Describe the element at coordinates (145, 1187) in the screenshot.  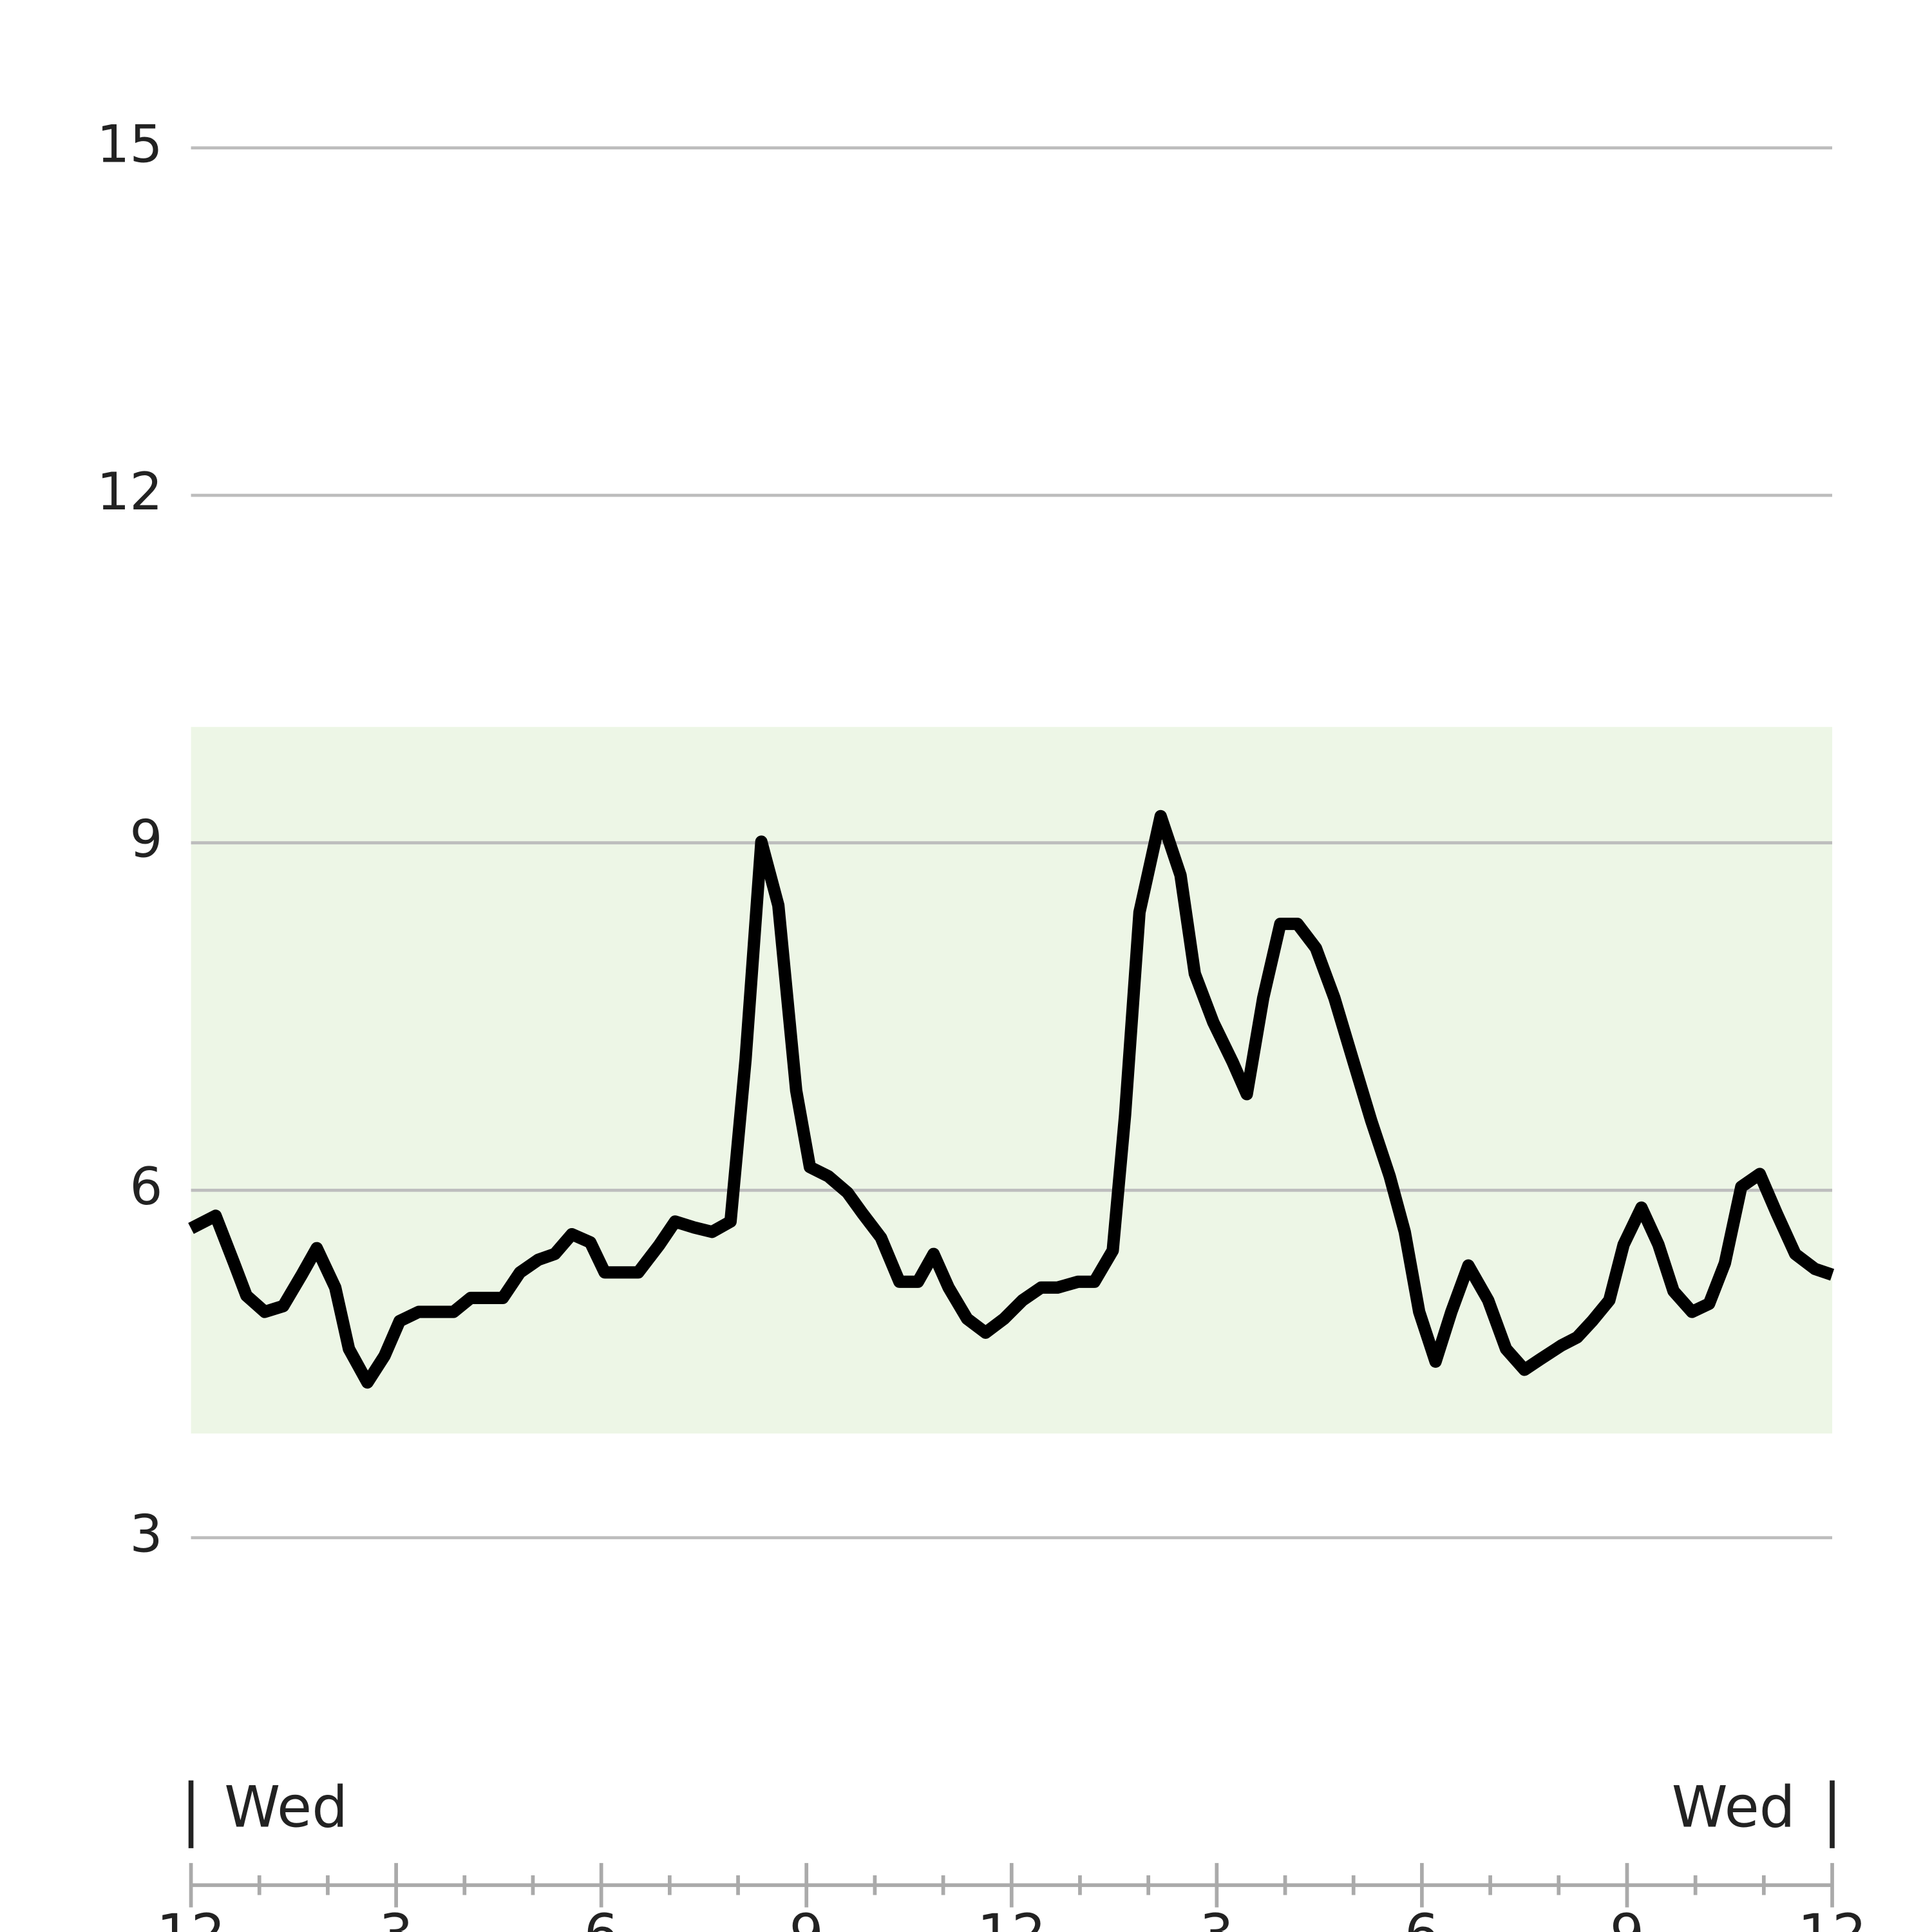
I see `y-tick-label: 6` at that location.